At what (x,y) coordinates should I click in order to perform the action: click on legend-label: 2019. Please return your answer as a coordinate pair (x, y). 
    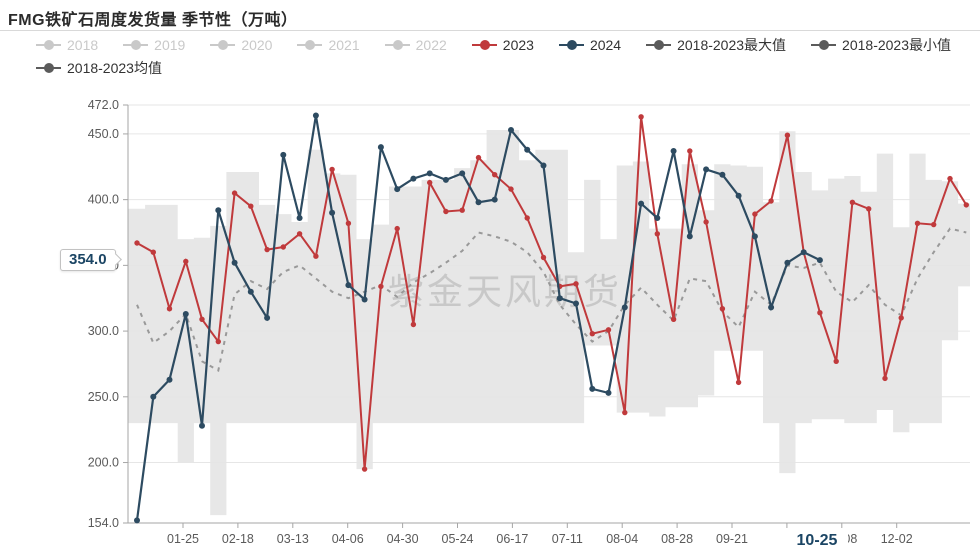
    Looking at the image, I should click on (170, 45).